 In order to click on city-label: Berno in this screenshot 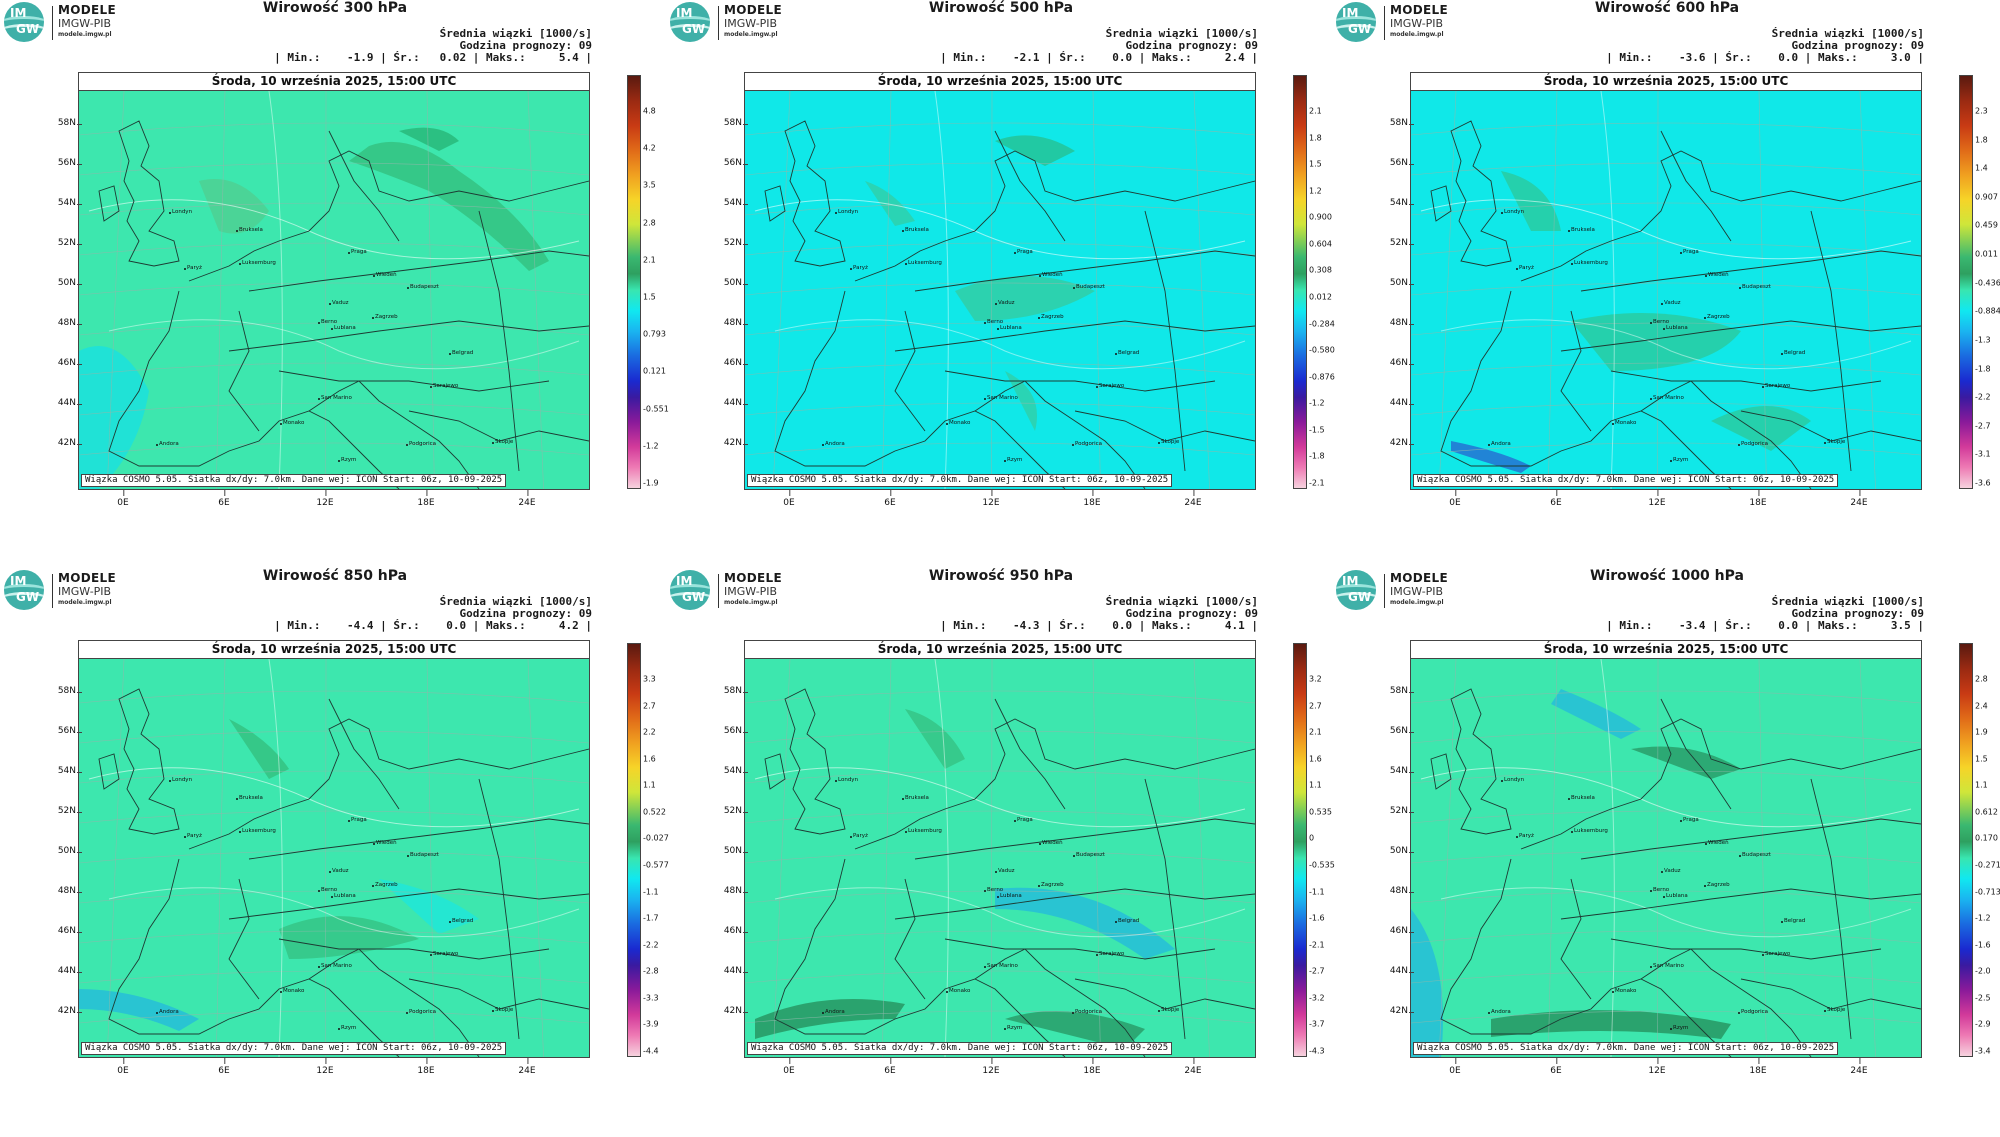, I will do `click(327, 889)`.